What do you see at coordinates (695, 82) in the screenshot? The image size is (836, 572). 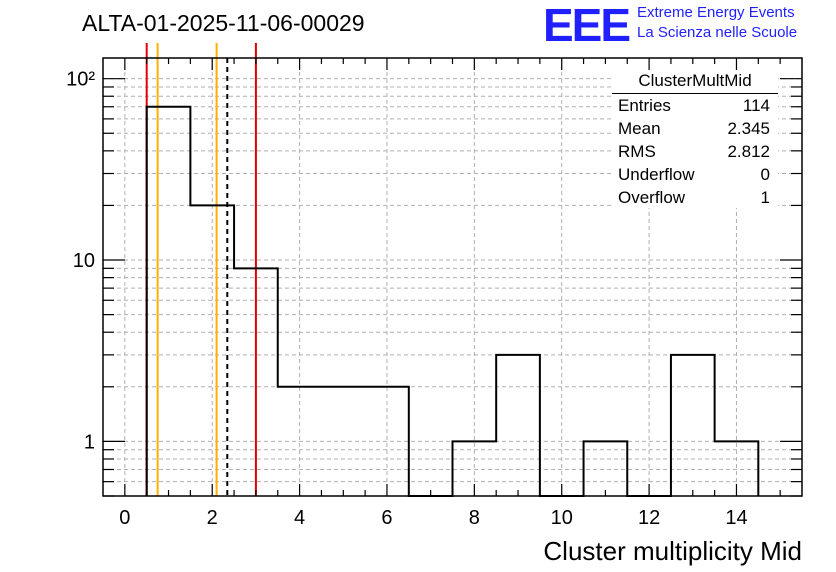 I see `stats-title: ClusterMultMid` at bounding box center [695, 82].